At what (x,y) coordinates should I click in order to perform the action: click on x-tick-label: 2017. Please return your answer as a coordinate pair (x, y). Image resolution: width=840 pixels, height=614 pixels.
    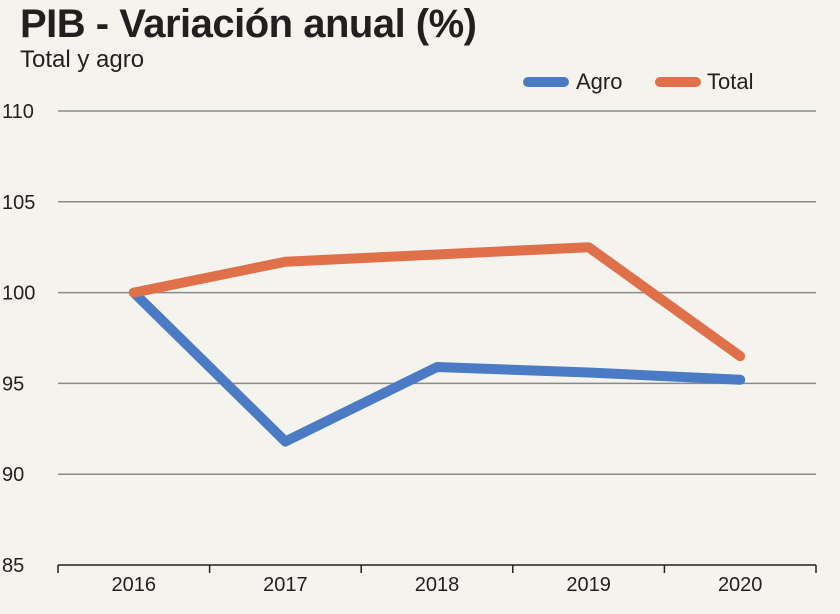
    Looking at the image, I should click on (285, 585).